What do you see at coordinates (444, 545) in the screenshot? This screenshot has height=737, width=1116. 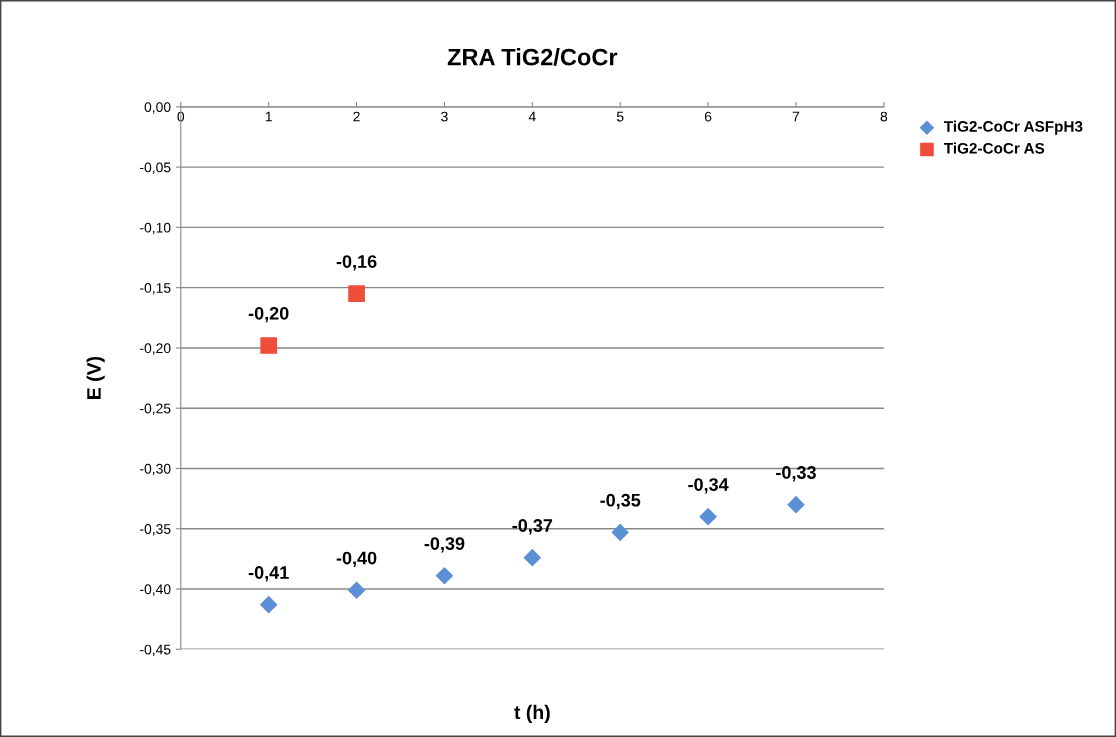 I see `data-label: -0,39` at bounding box center [444, 545].